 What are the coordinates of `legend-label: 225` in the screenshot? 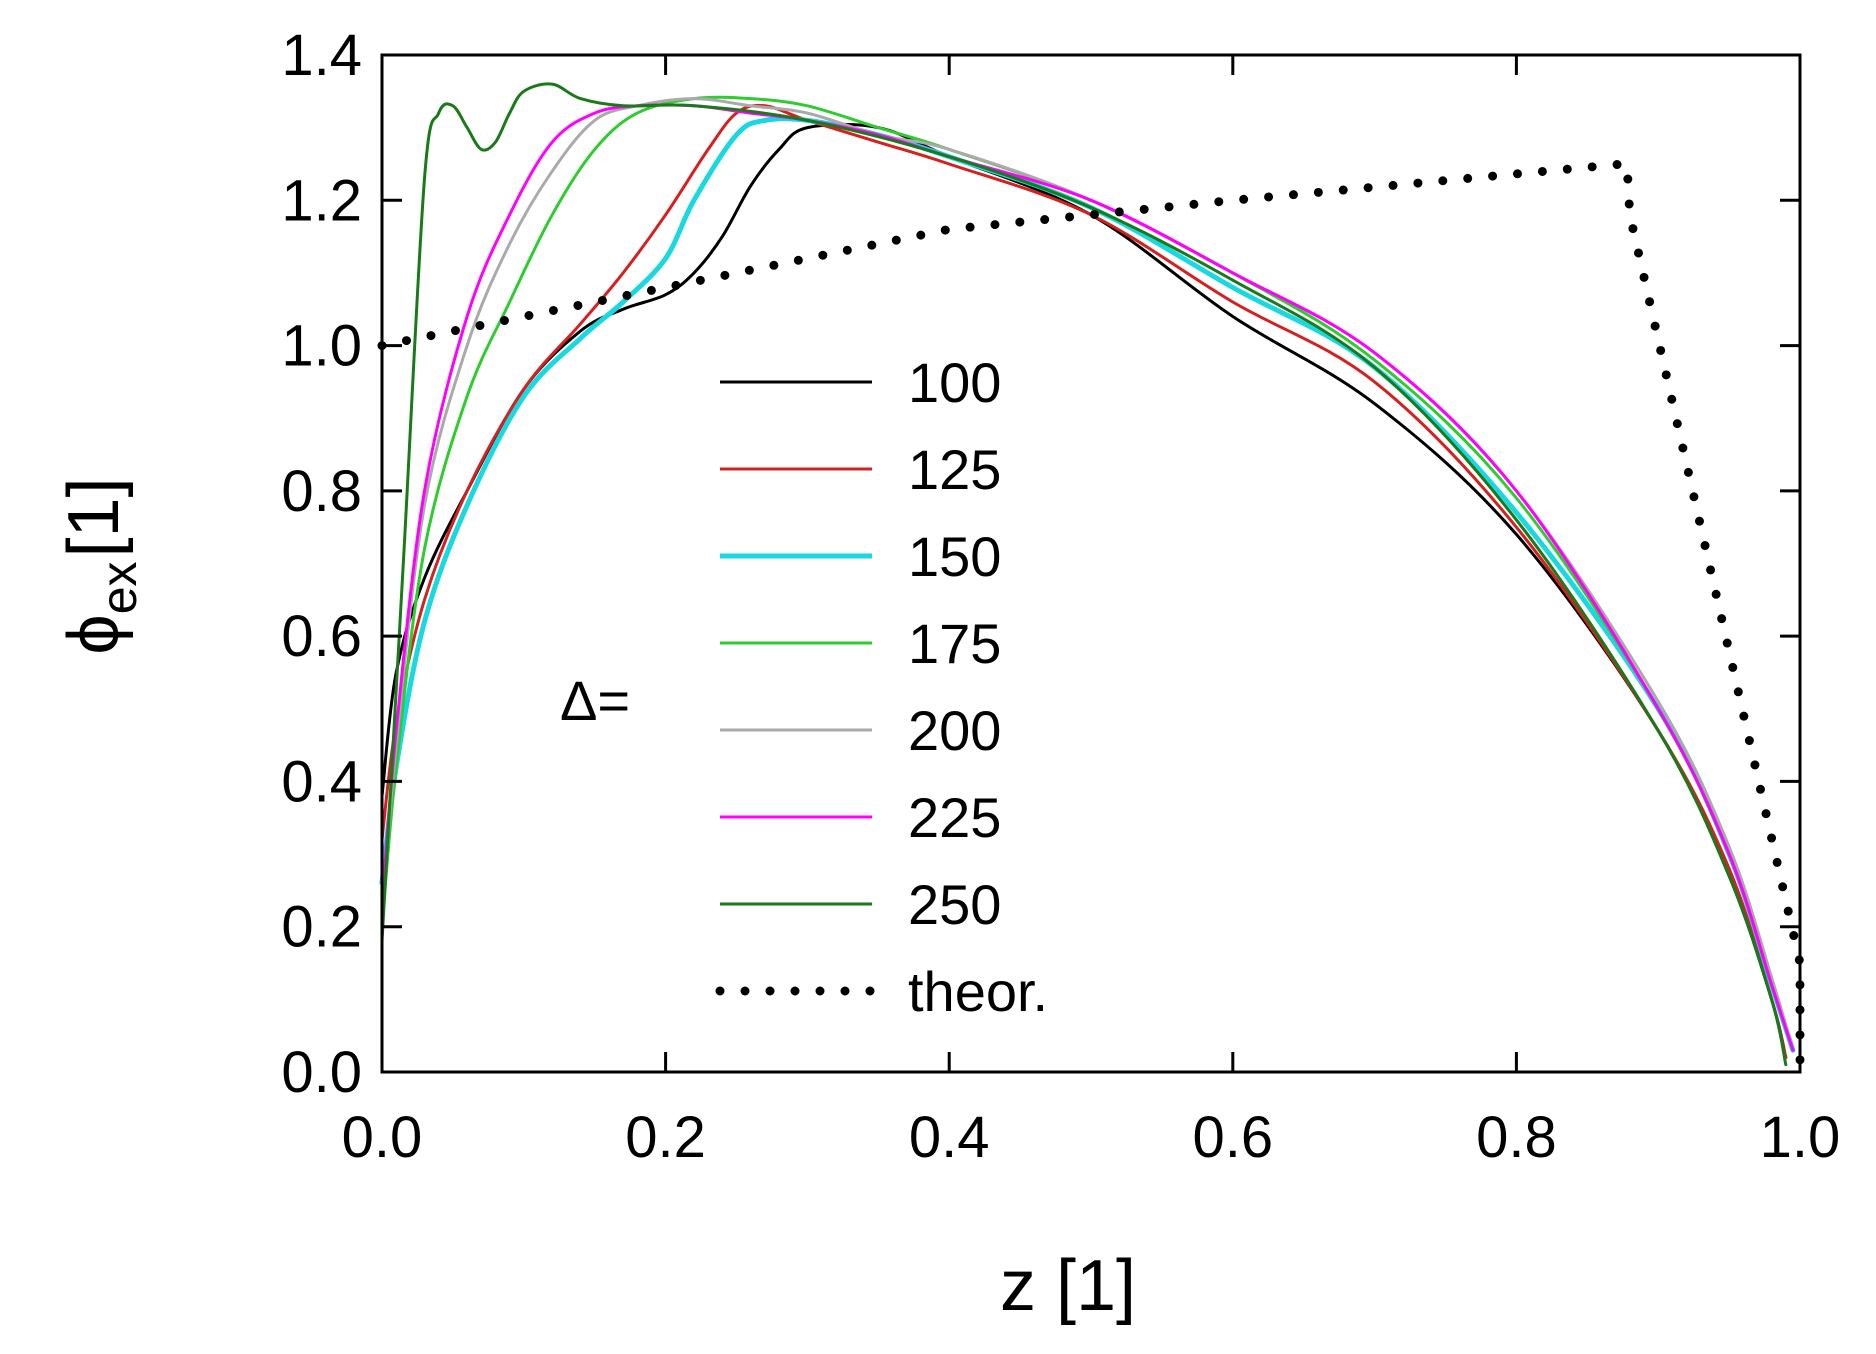 It's located at (954, 817).